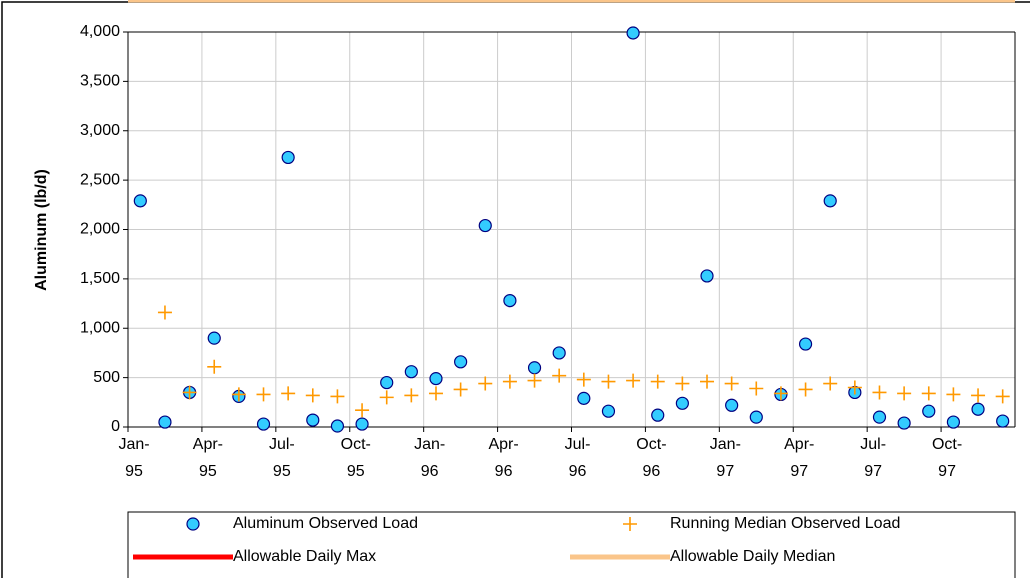 The height and width of the screenshot is (578, 1030). I want to click on legend-label: Allowable Daily Max, so click(304, 556).